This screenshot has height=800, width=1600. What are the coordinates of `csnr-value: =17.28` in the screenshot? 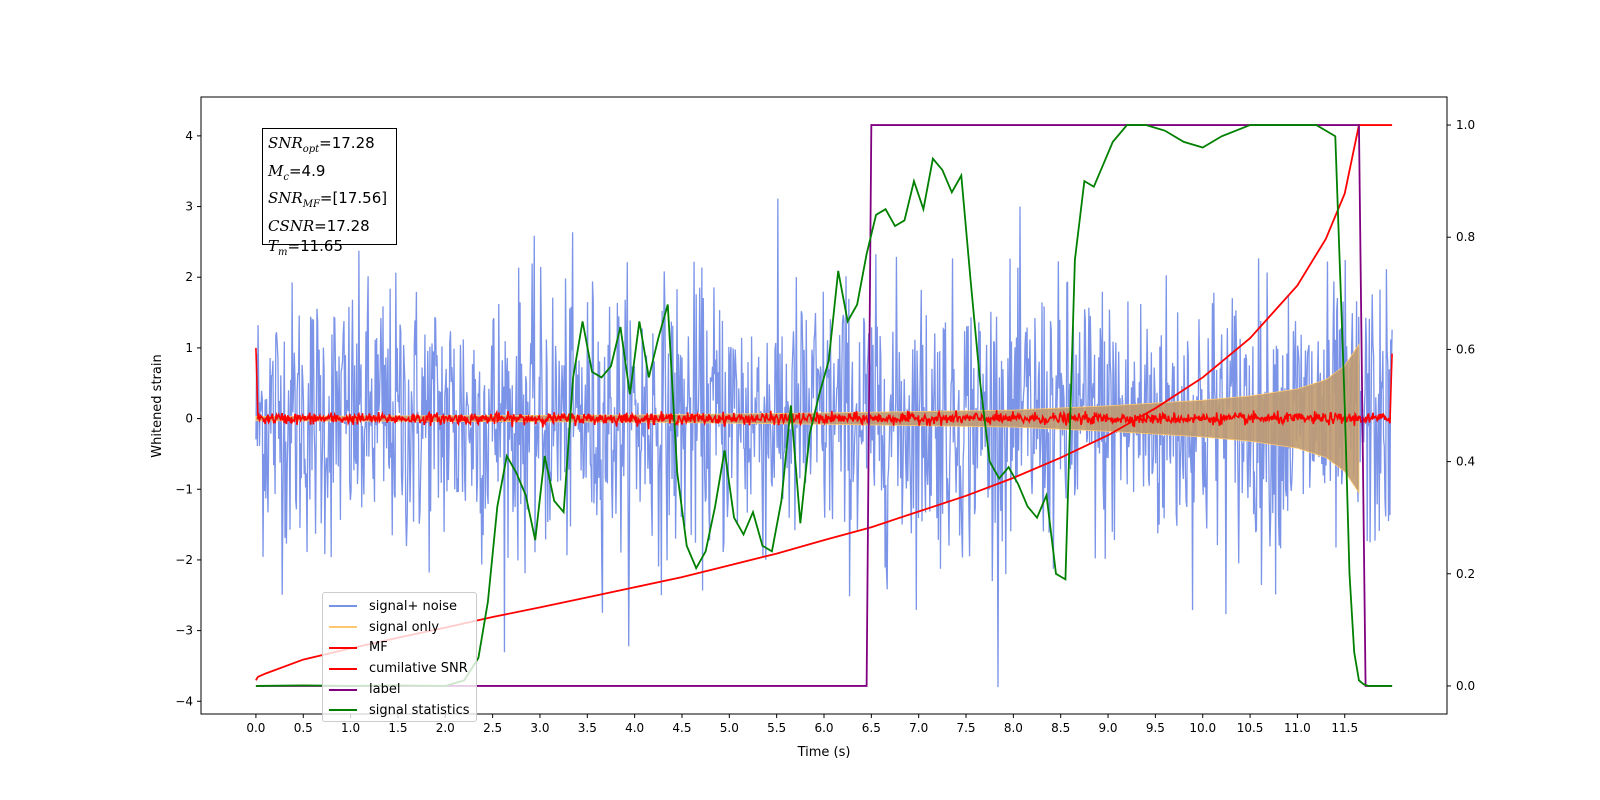 It's located at (342, 225).